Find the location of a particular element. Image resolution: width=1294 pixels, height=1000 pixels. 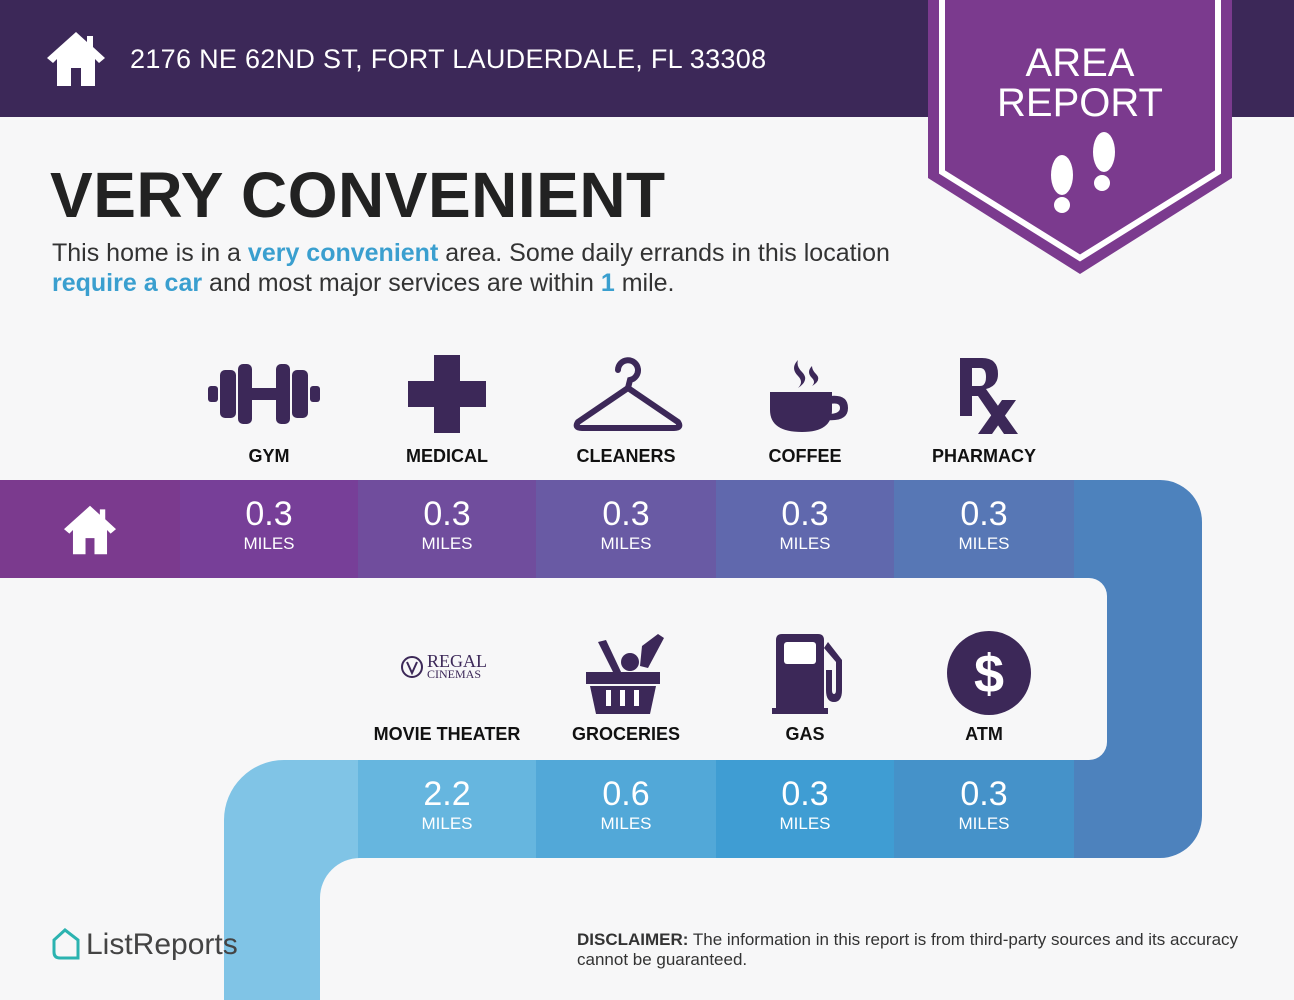

distance-cell-pharmacy: 0.3 MILES is located at coordinates (984, 529).